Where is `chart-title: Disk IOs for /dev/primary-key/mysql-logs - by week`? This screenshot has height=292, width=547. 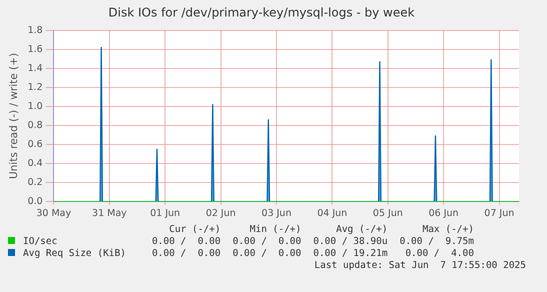
chart-title: Disk IOs for /dev/primary-key/mysql-logs - by week is located at coordinates (261, 12).